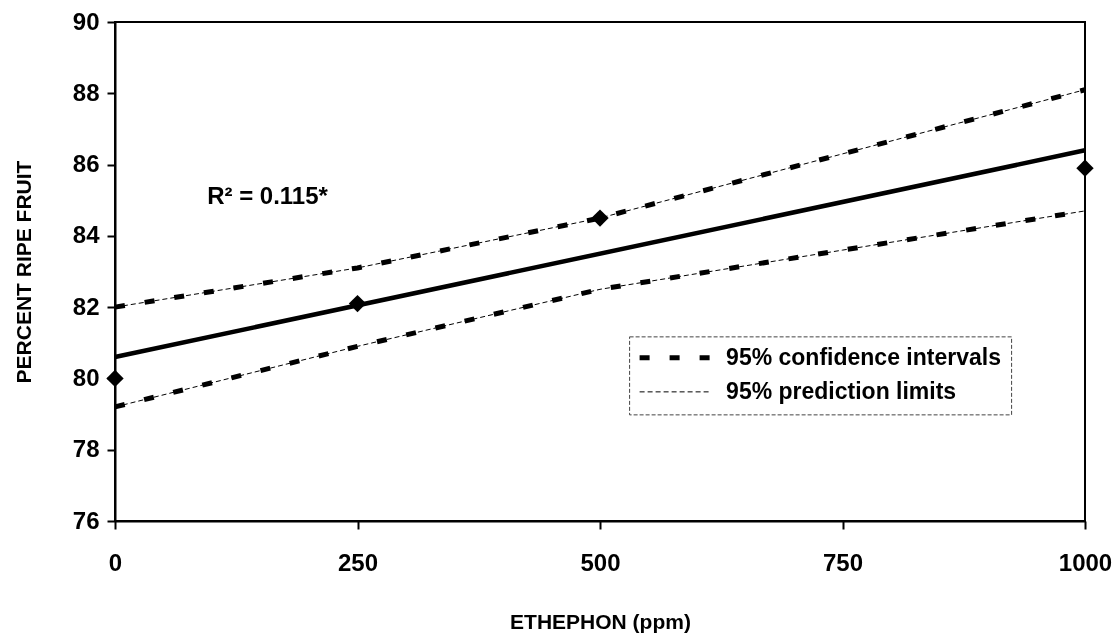 The image size is (1117, 643). Describe the element at coordinates (358, 562) in the screenshot. I see `x-tick-label: 250` at that location.